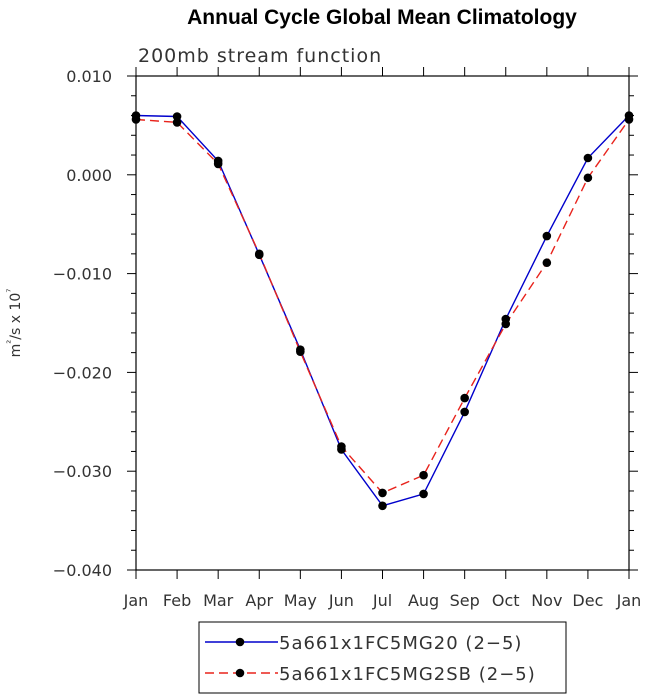 The width and height of the screenshot is (649, 699). What do you see at coordinates (82, 372) in the screenshot?
I see `y-tick-label: −0.020` at bounding box center [82, 372].